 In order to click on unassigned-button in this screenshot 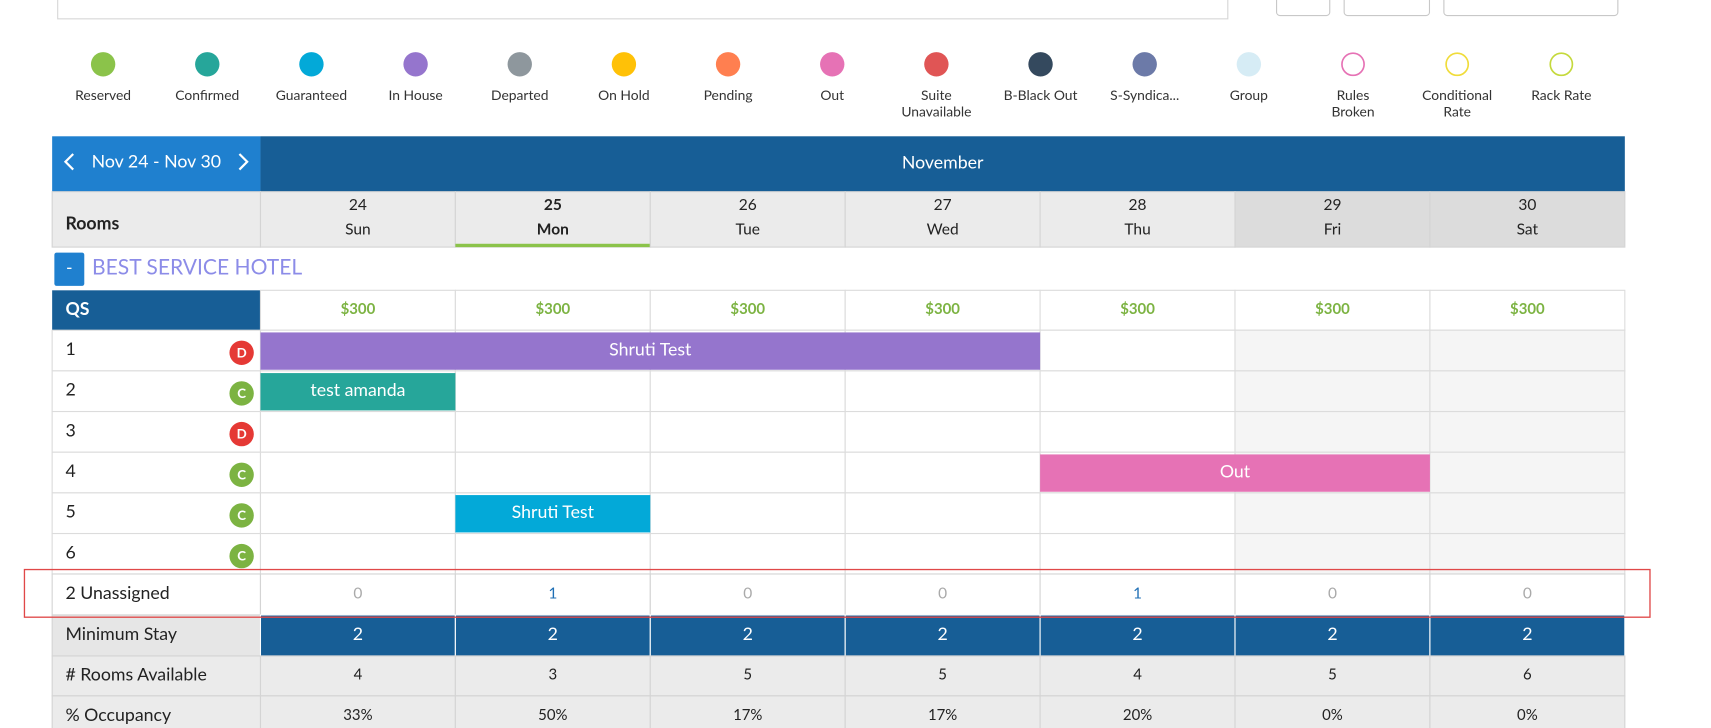, I will do `click(1531, 8)`.